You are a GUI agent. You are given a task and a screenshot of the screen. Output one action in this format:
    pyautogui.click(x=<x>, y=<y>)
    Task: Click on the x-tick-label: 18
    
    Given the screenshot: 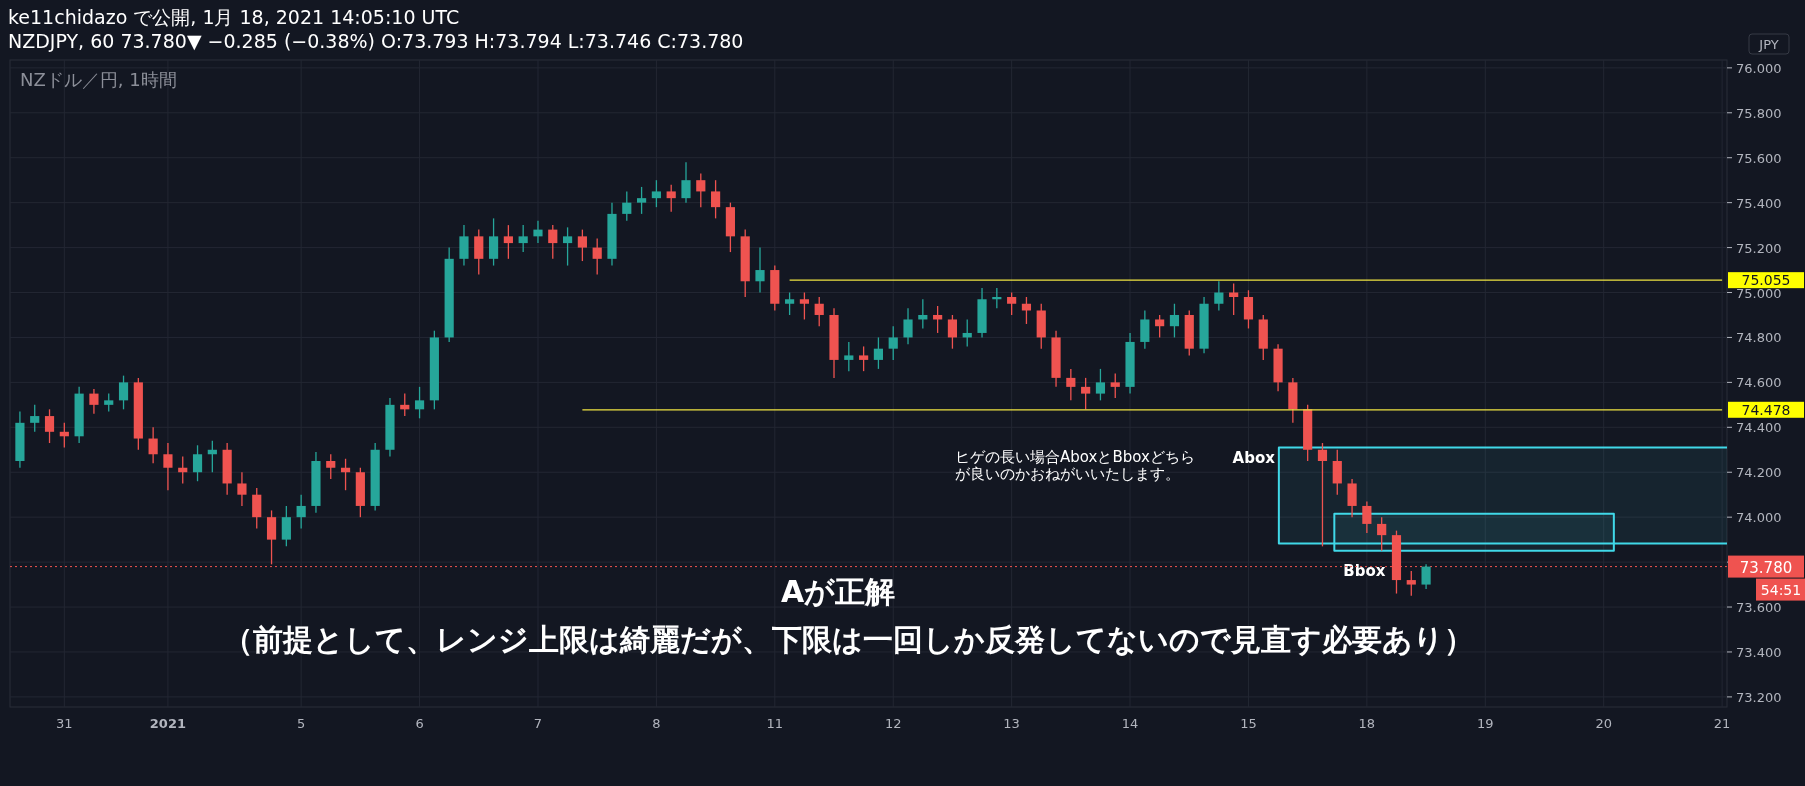 What is the action you would take?
    pyautogui.click(x=1367, y=723)
    